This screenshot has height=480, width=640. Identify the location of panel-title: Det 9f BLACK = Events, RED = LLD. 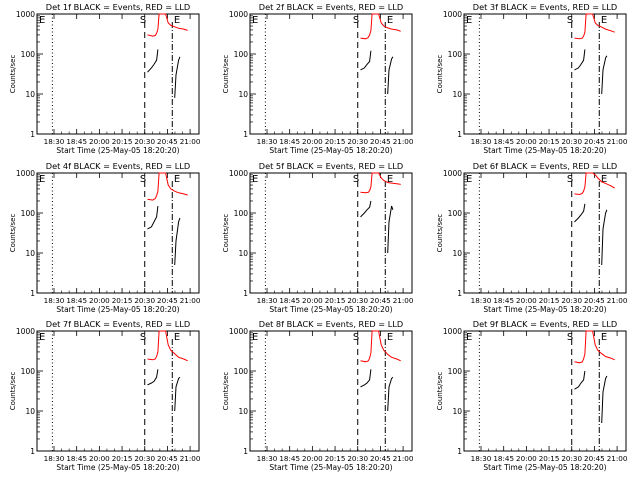
(545, 324).